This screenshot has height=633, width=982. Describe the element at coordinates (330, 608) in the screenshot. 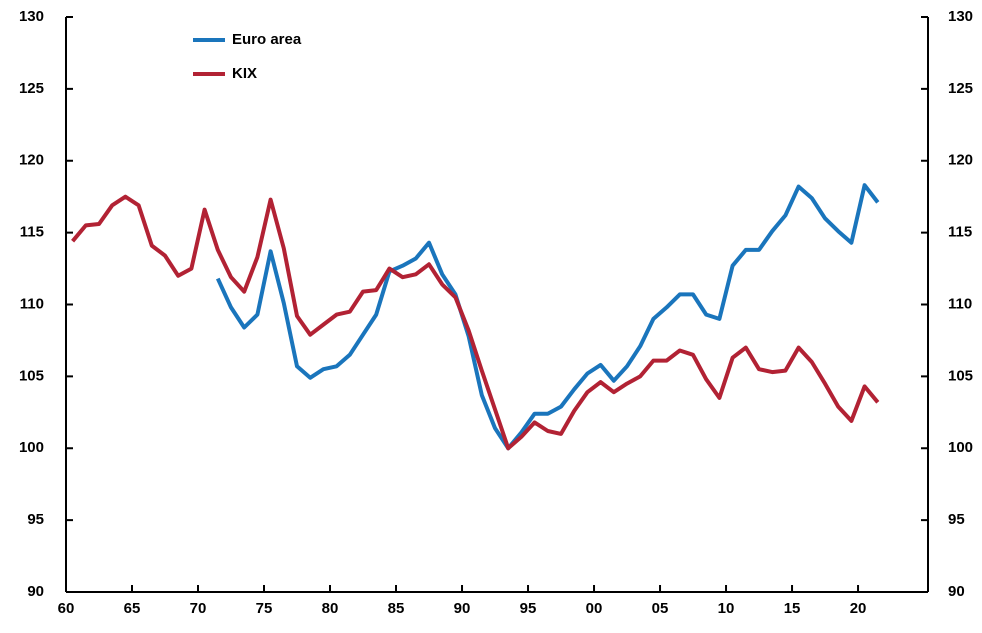

I see `x-tick-label: 80` at that location.